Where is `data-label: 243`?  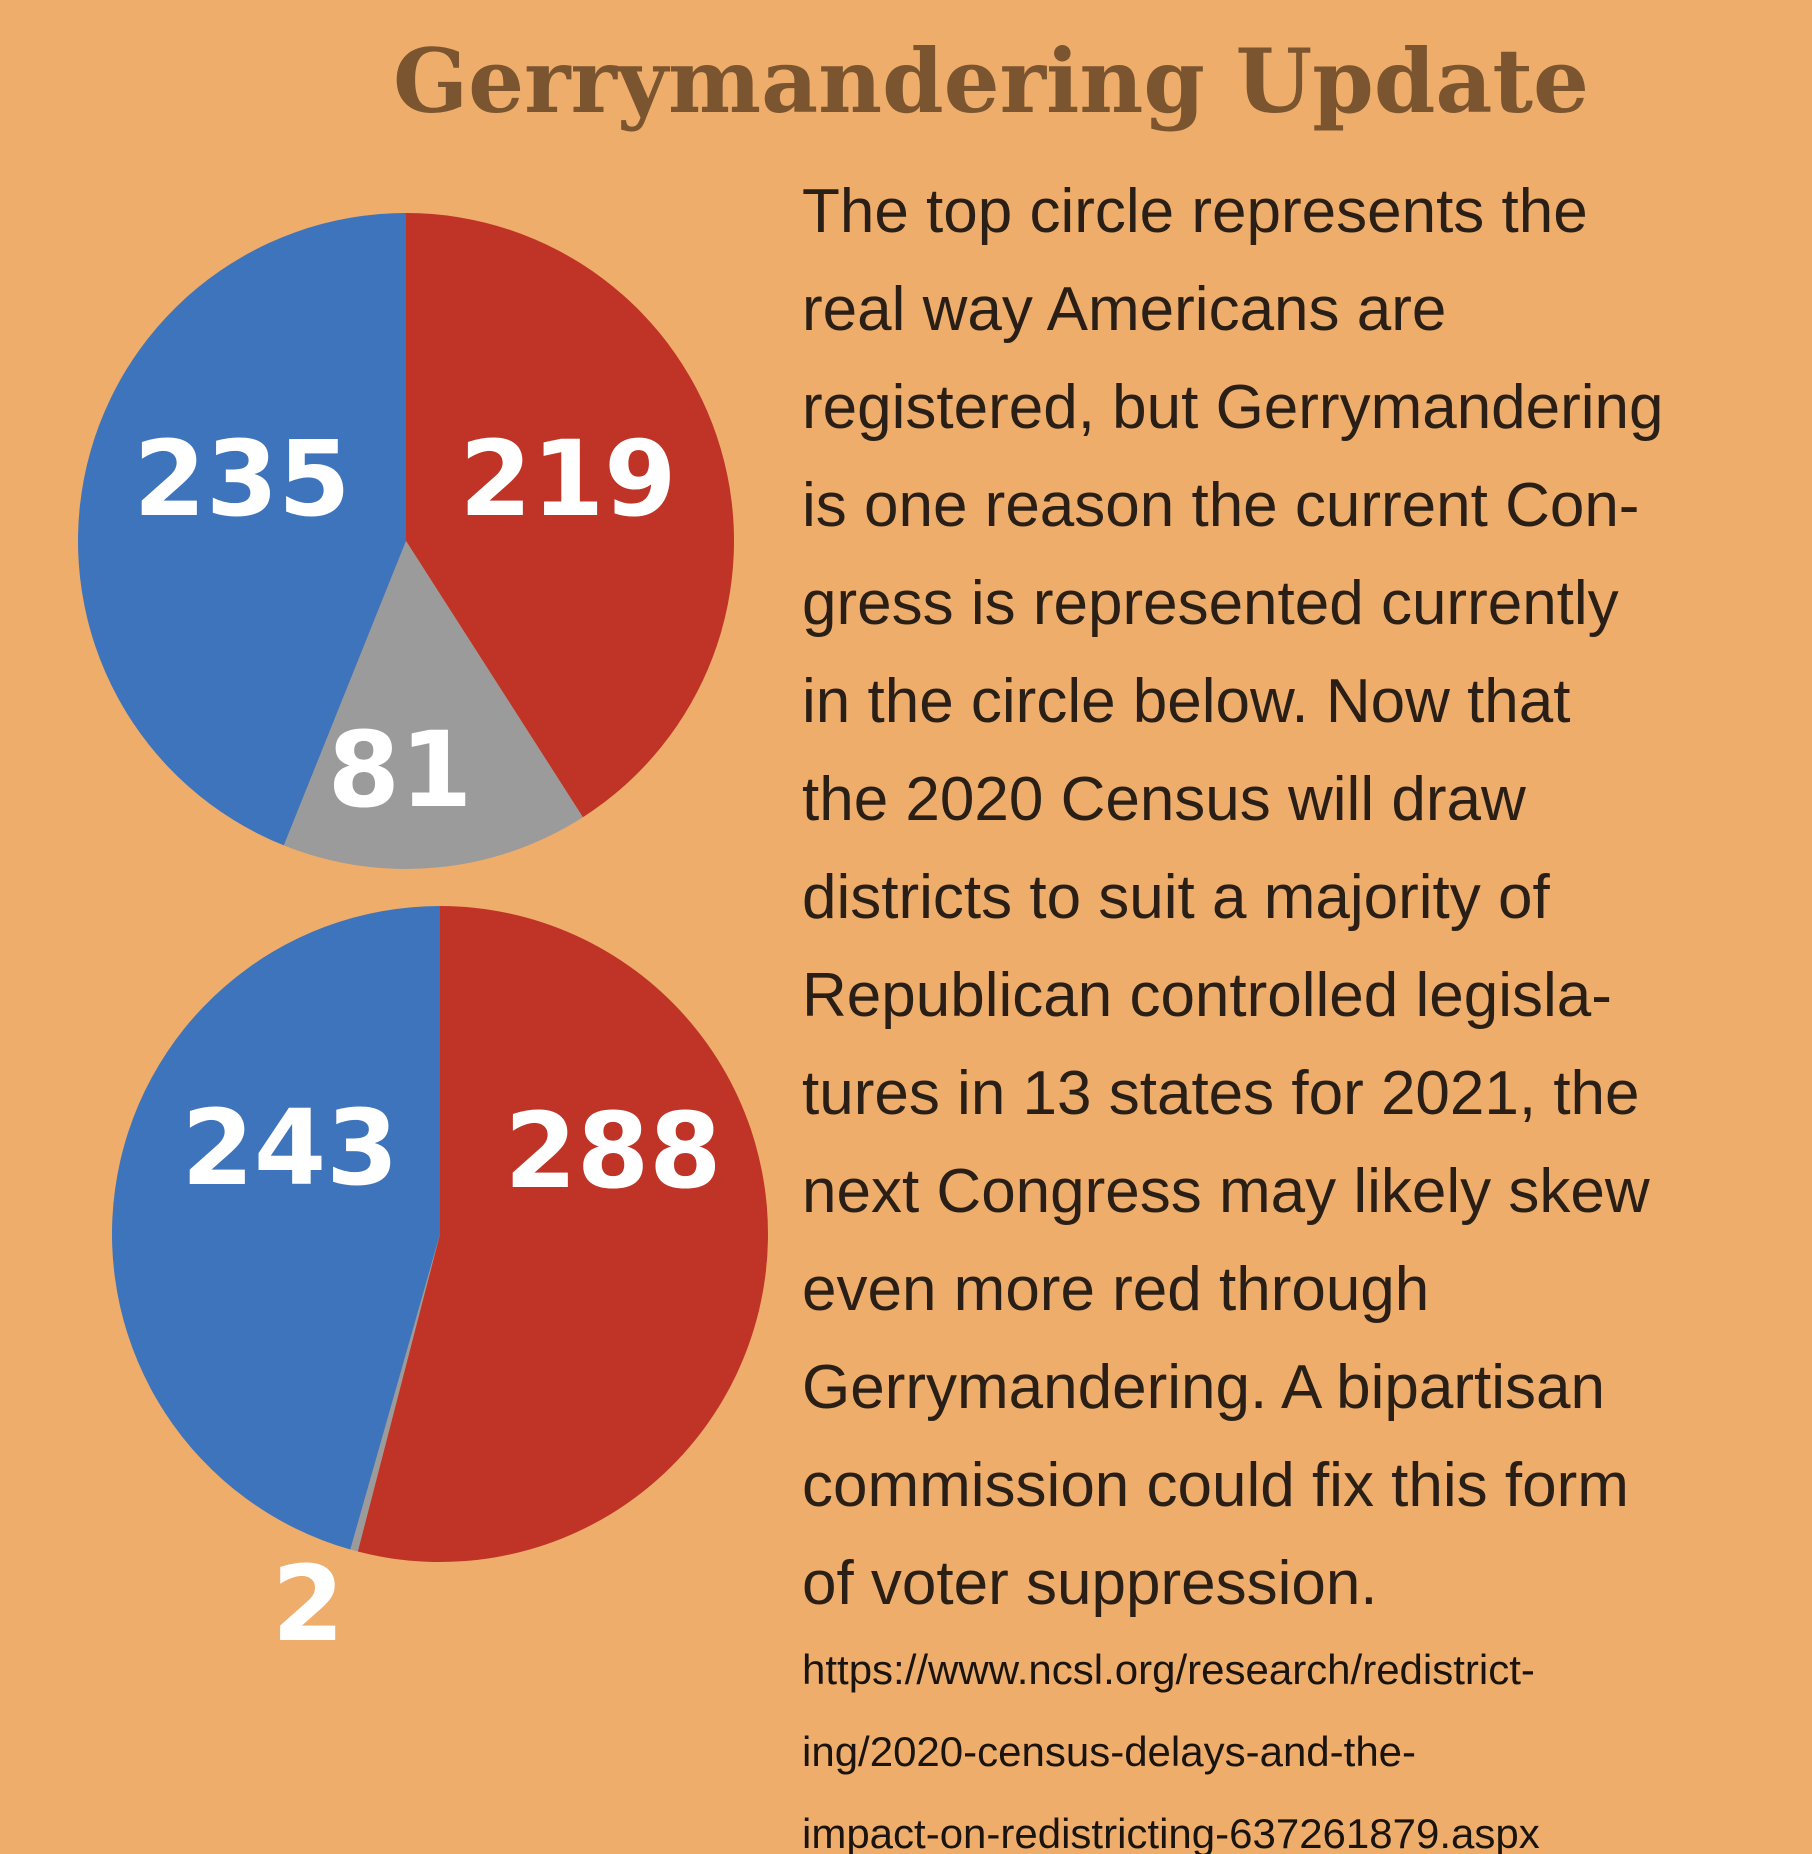 data-label: 243 is located at coordinates (289, 1148).